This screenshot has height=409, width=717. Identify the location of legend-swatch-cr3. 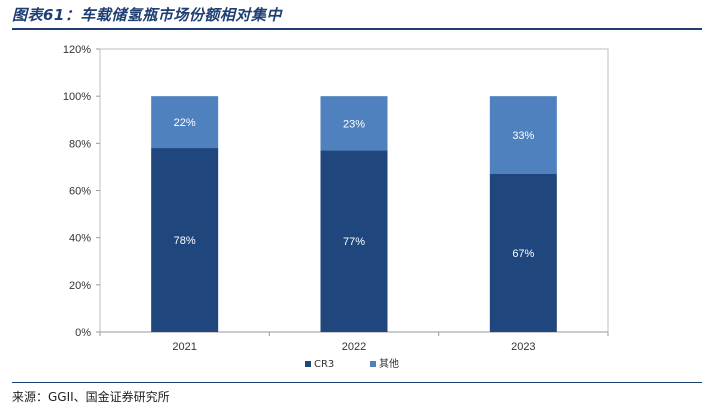
(308, 364).